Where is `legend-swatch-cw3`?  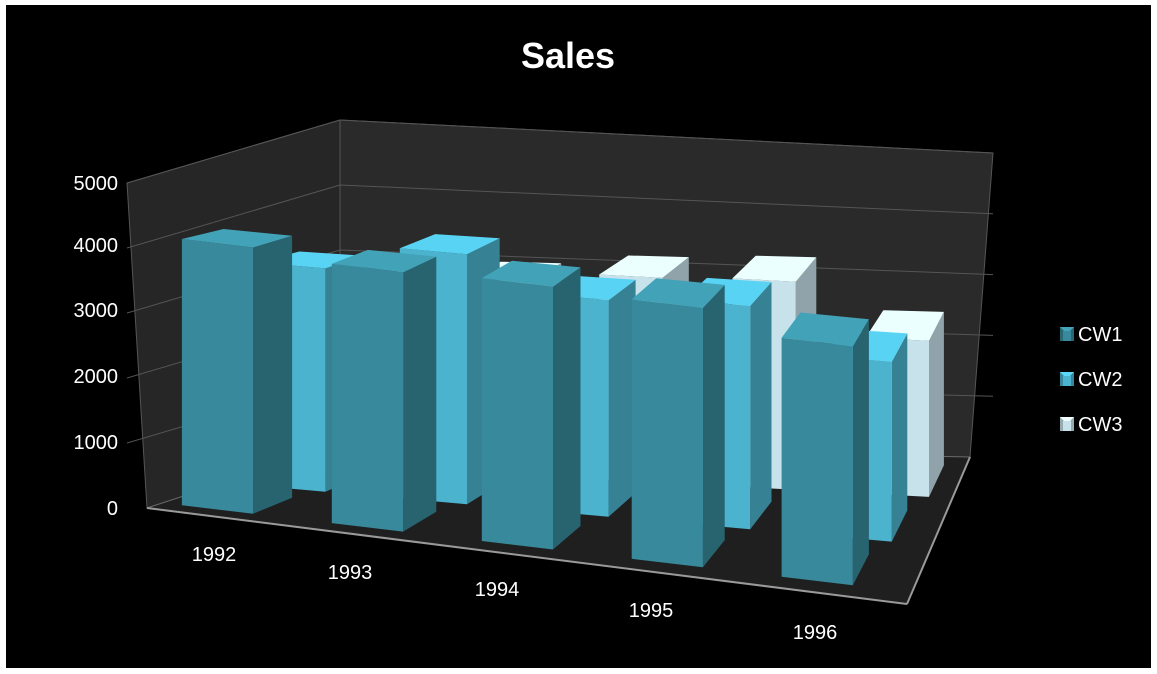
legend-swatch-cw3 is located at coordinates (1067, 424).